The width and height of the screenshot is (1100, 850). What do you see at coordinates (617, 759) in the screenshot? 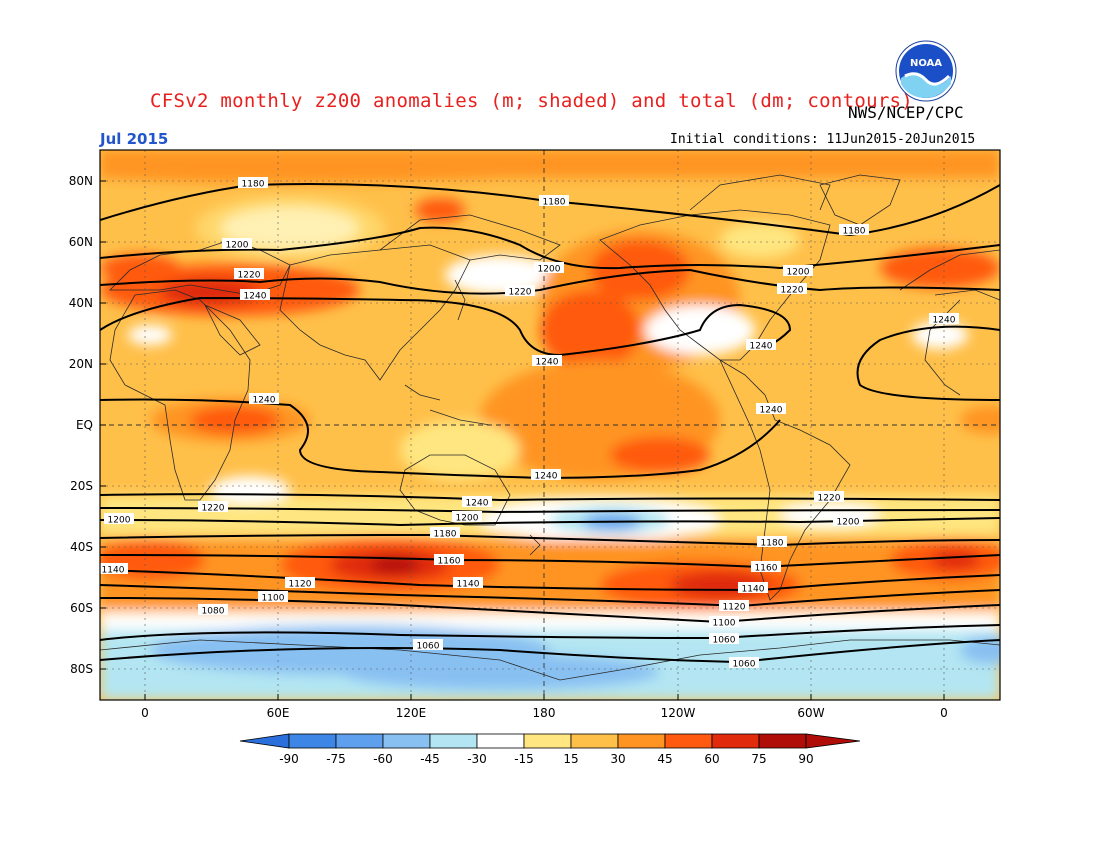
I see `colorbar-tick: 30` at bounding box center [617, 759].